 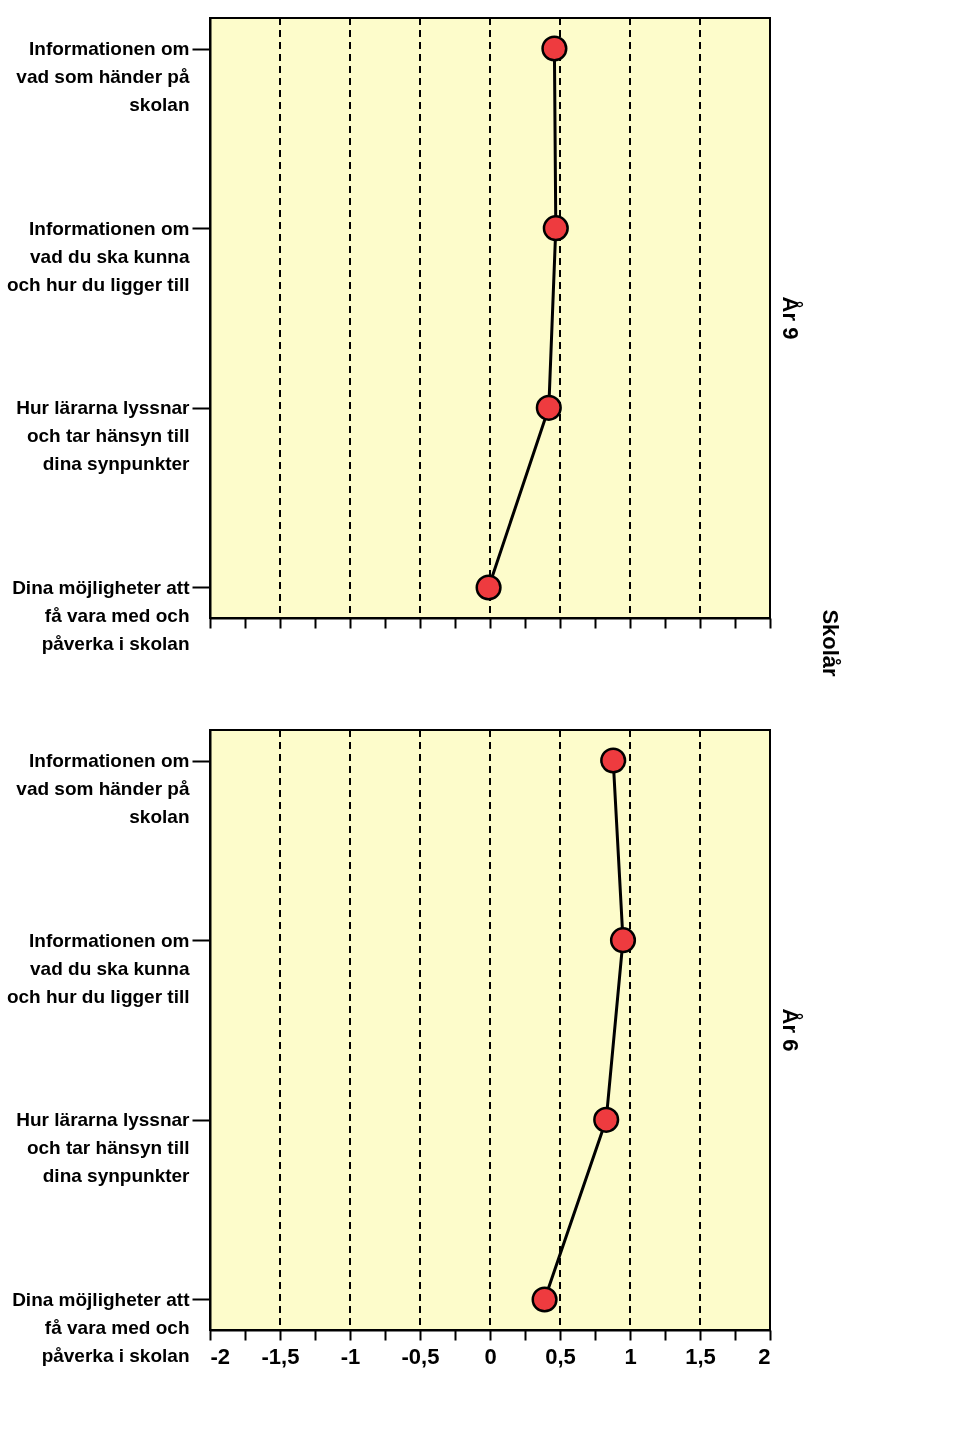 What do you see at coordinates (420, 1356) in the screenshot?
I see `x-tick-label: -0,5` at bounding box center [420, 1356].